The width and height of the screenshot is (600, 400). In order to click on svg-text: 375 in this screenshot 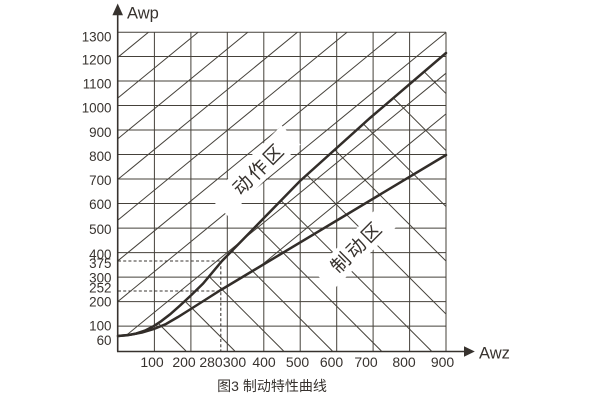, I will do `click(100, 263)`.